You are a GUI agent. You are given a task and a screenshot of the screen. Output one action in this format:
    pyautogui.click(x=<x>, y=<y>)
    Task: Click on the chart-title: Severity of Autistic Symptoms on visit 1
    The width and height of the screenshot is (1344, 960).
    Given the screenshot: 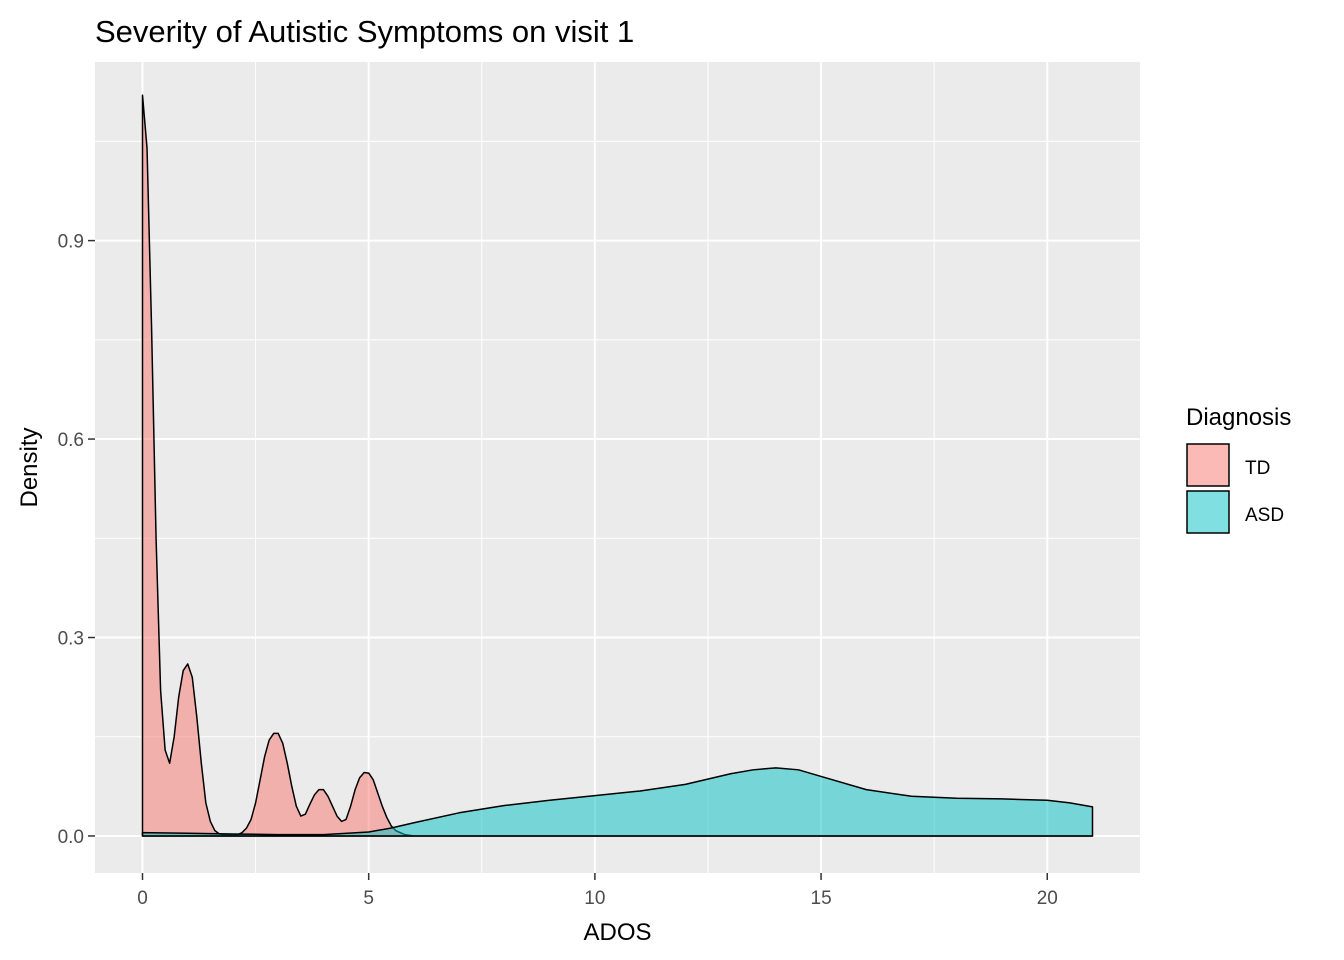 What is the action you would take?
    pyautogui.click(x=364, y=31)
    